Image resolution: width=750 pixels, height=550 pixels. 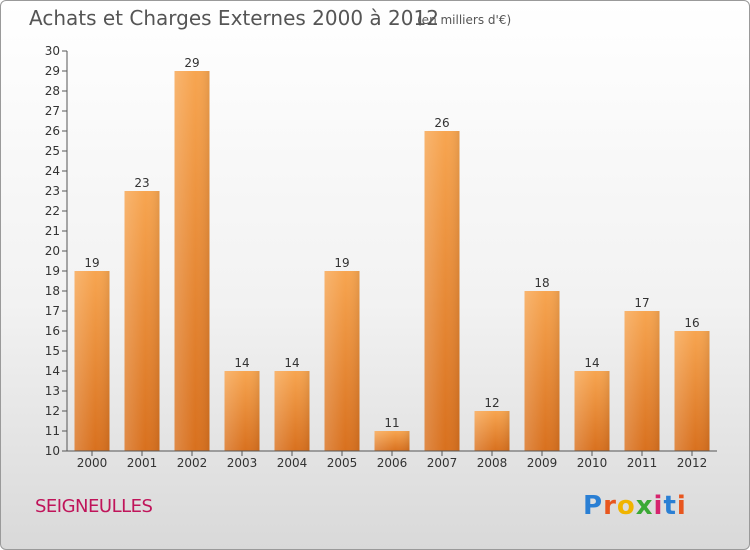 I want to click on bar-2006, so click(x=392, y=441).